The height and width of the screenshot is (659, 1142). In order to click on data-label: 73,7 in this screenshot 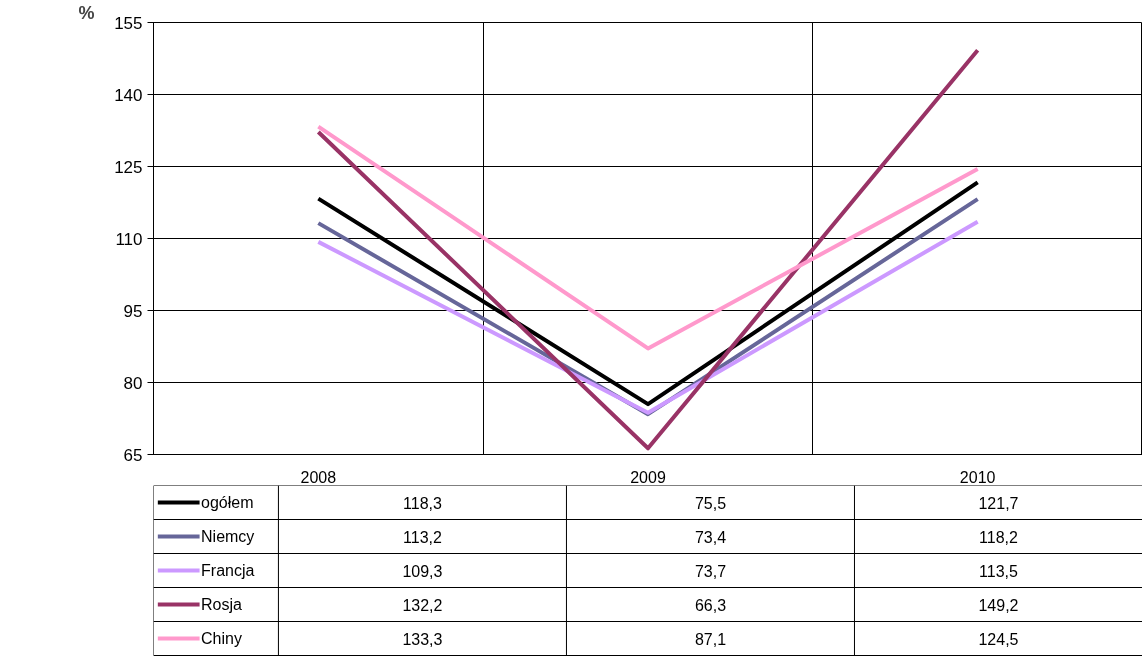, I will do `click(710, 571)`.